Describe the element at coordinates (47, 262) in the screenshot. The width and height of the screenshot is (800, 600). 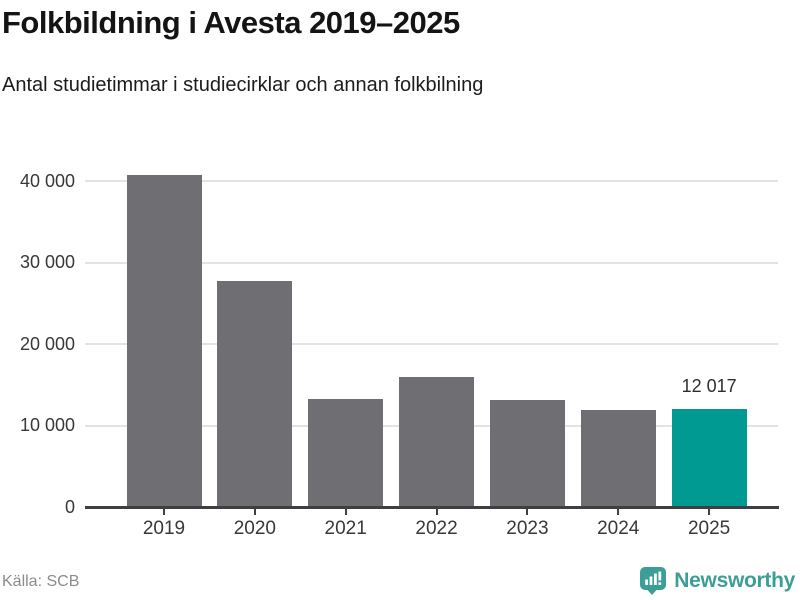
I see `y-axis-tick-label: 30 000` at that location.